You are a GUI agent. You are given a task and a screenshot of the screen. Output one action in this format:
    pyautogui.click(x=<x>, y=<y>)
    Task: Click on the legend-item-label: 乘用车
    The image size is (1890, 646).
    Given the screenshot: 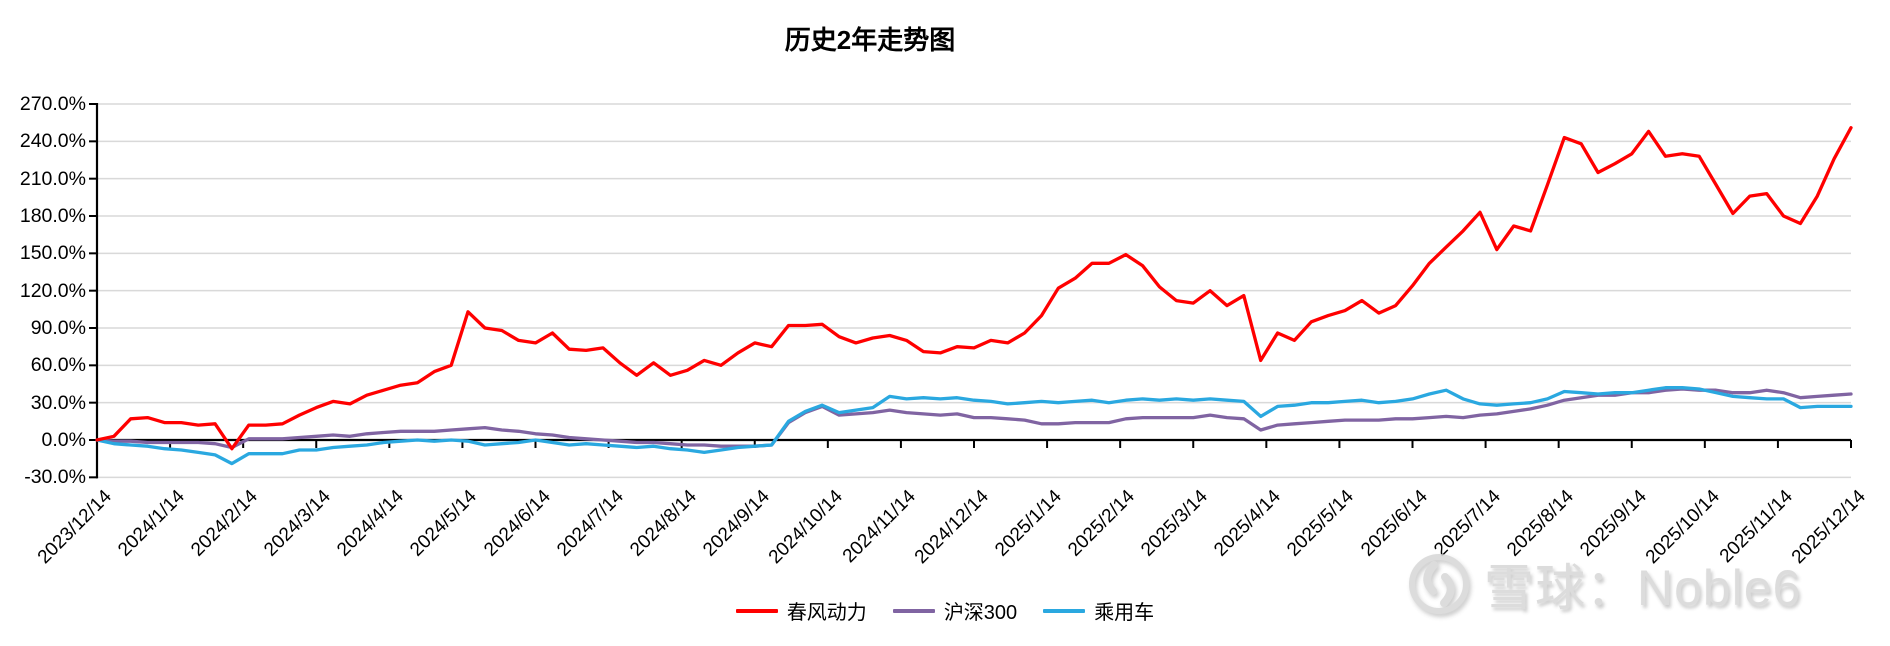 What is the action you would take?
    pyautogui.click(x=1124, y=613)
    